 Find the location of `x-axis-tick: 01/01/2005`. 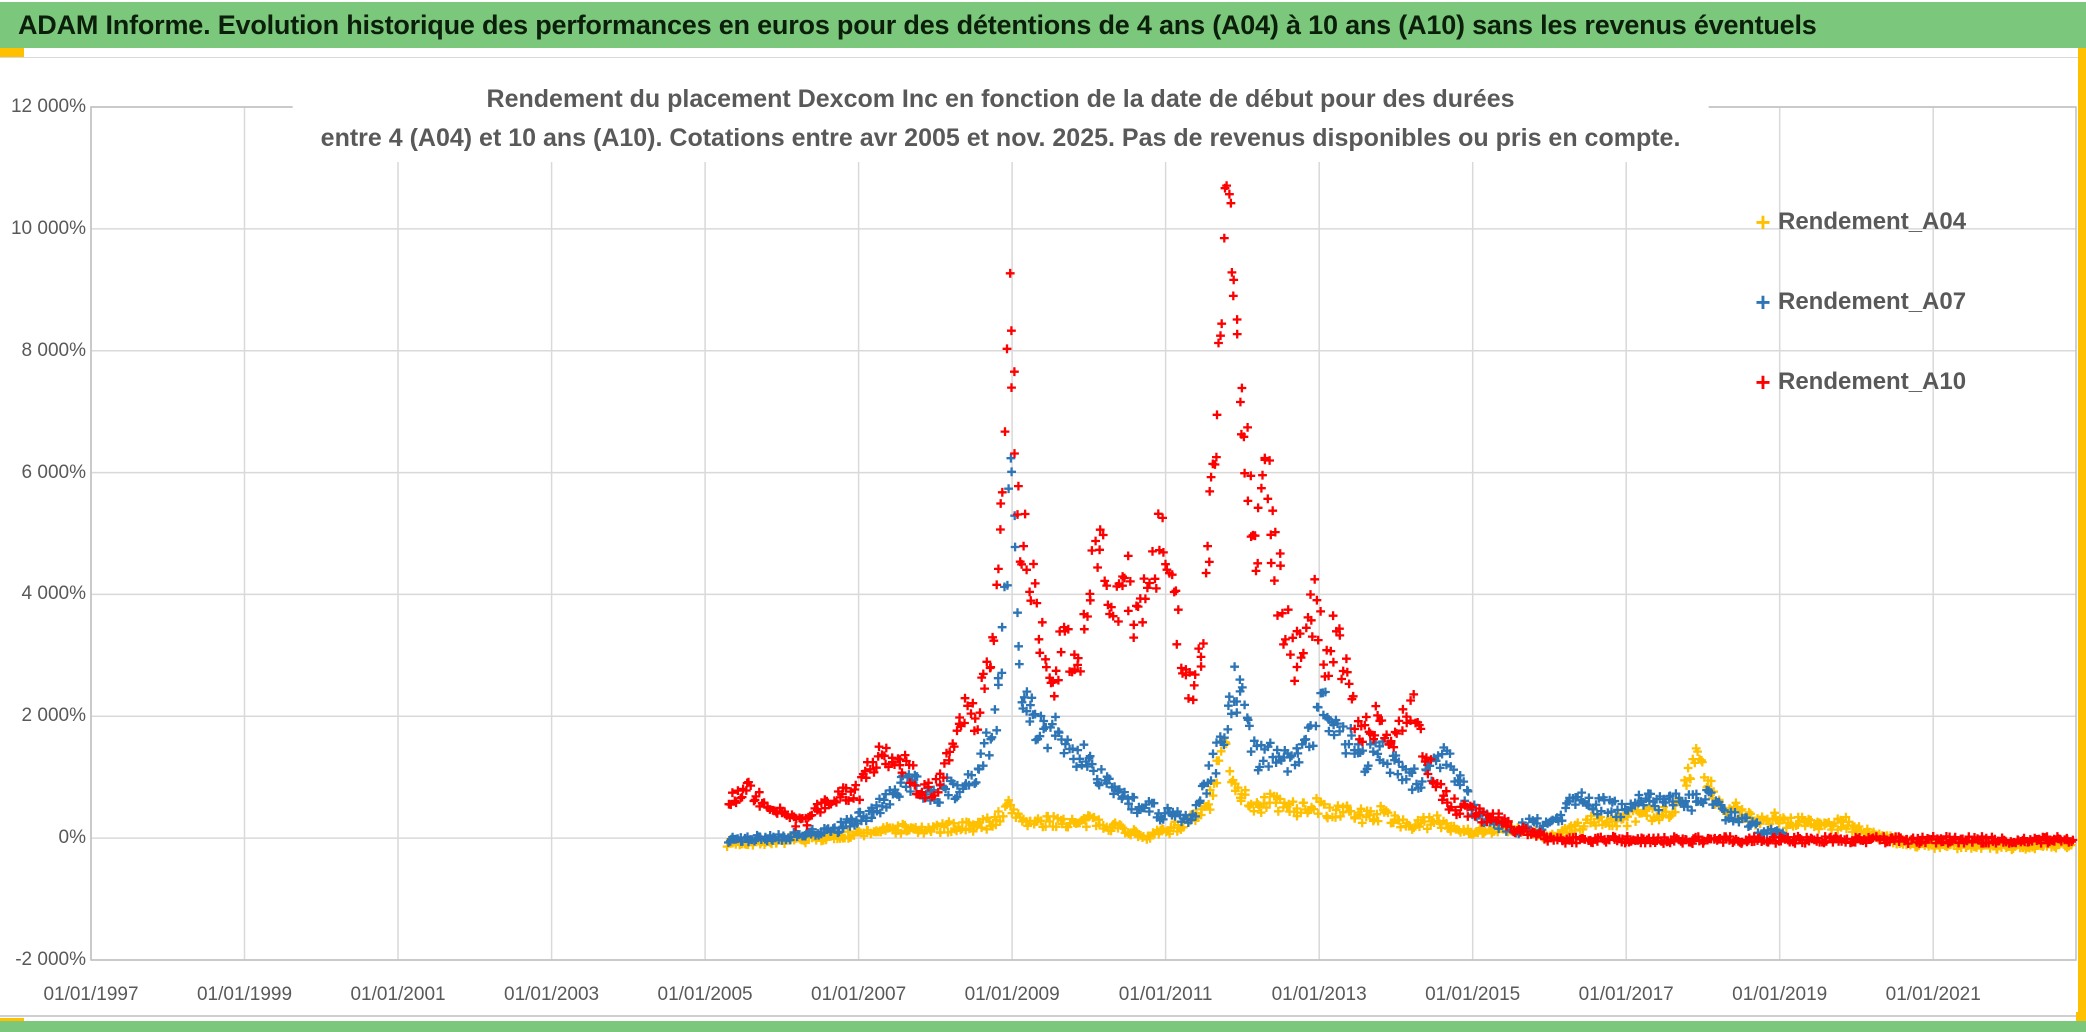

x-axis-tick: 01/01/2005 is located at coordinates (705, 994).